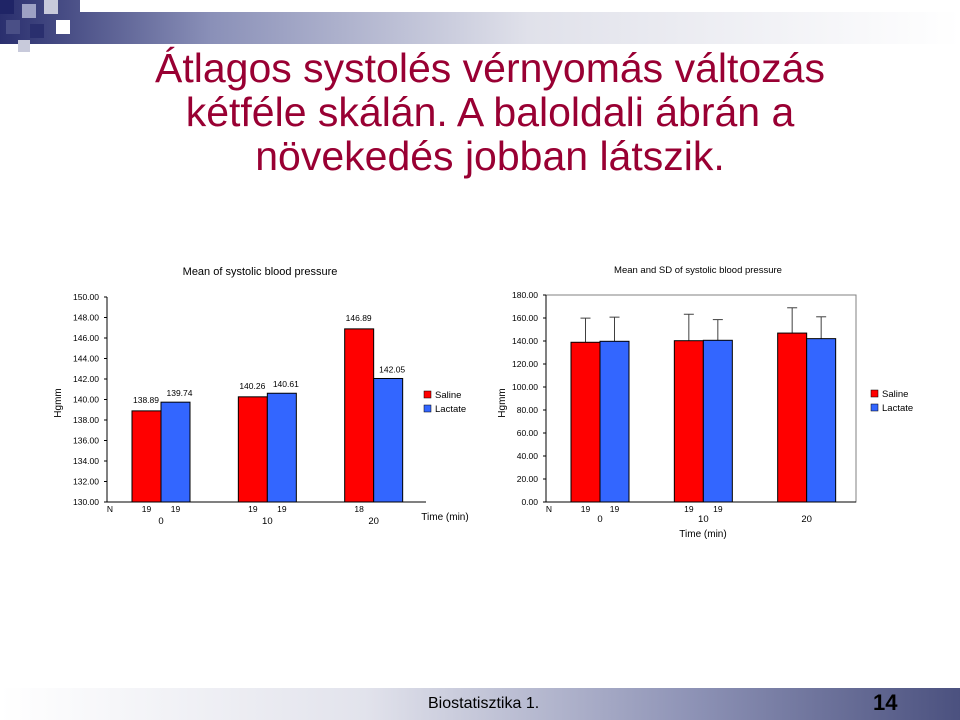 Image resolution: width=960 pixels, height=720 pixels. I want to click on data-label: 140.26, so click(252, 386).